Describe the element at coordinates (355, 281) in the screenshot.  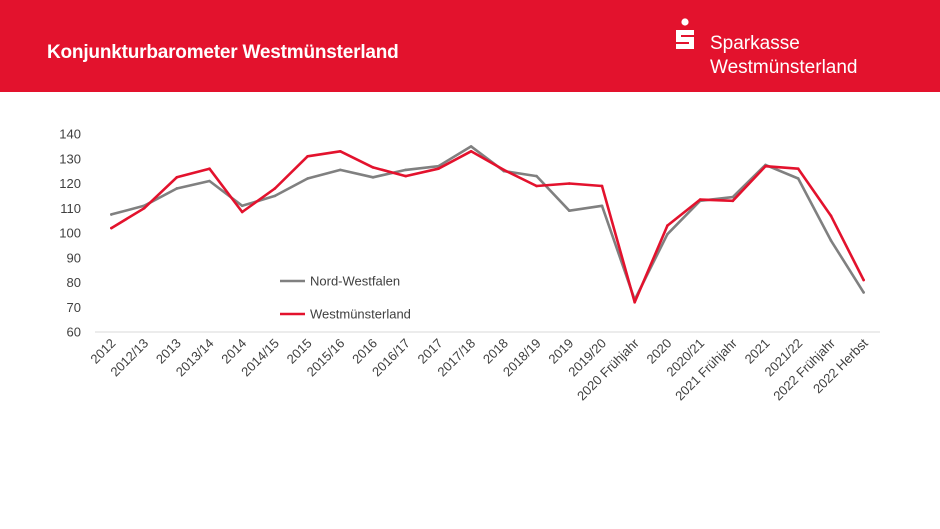
I see `legend-label: Nord-Westfalen` at that location.